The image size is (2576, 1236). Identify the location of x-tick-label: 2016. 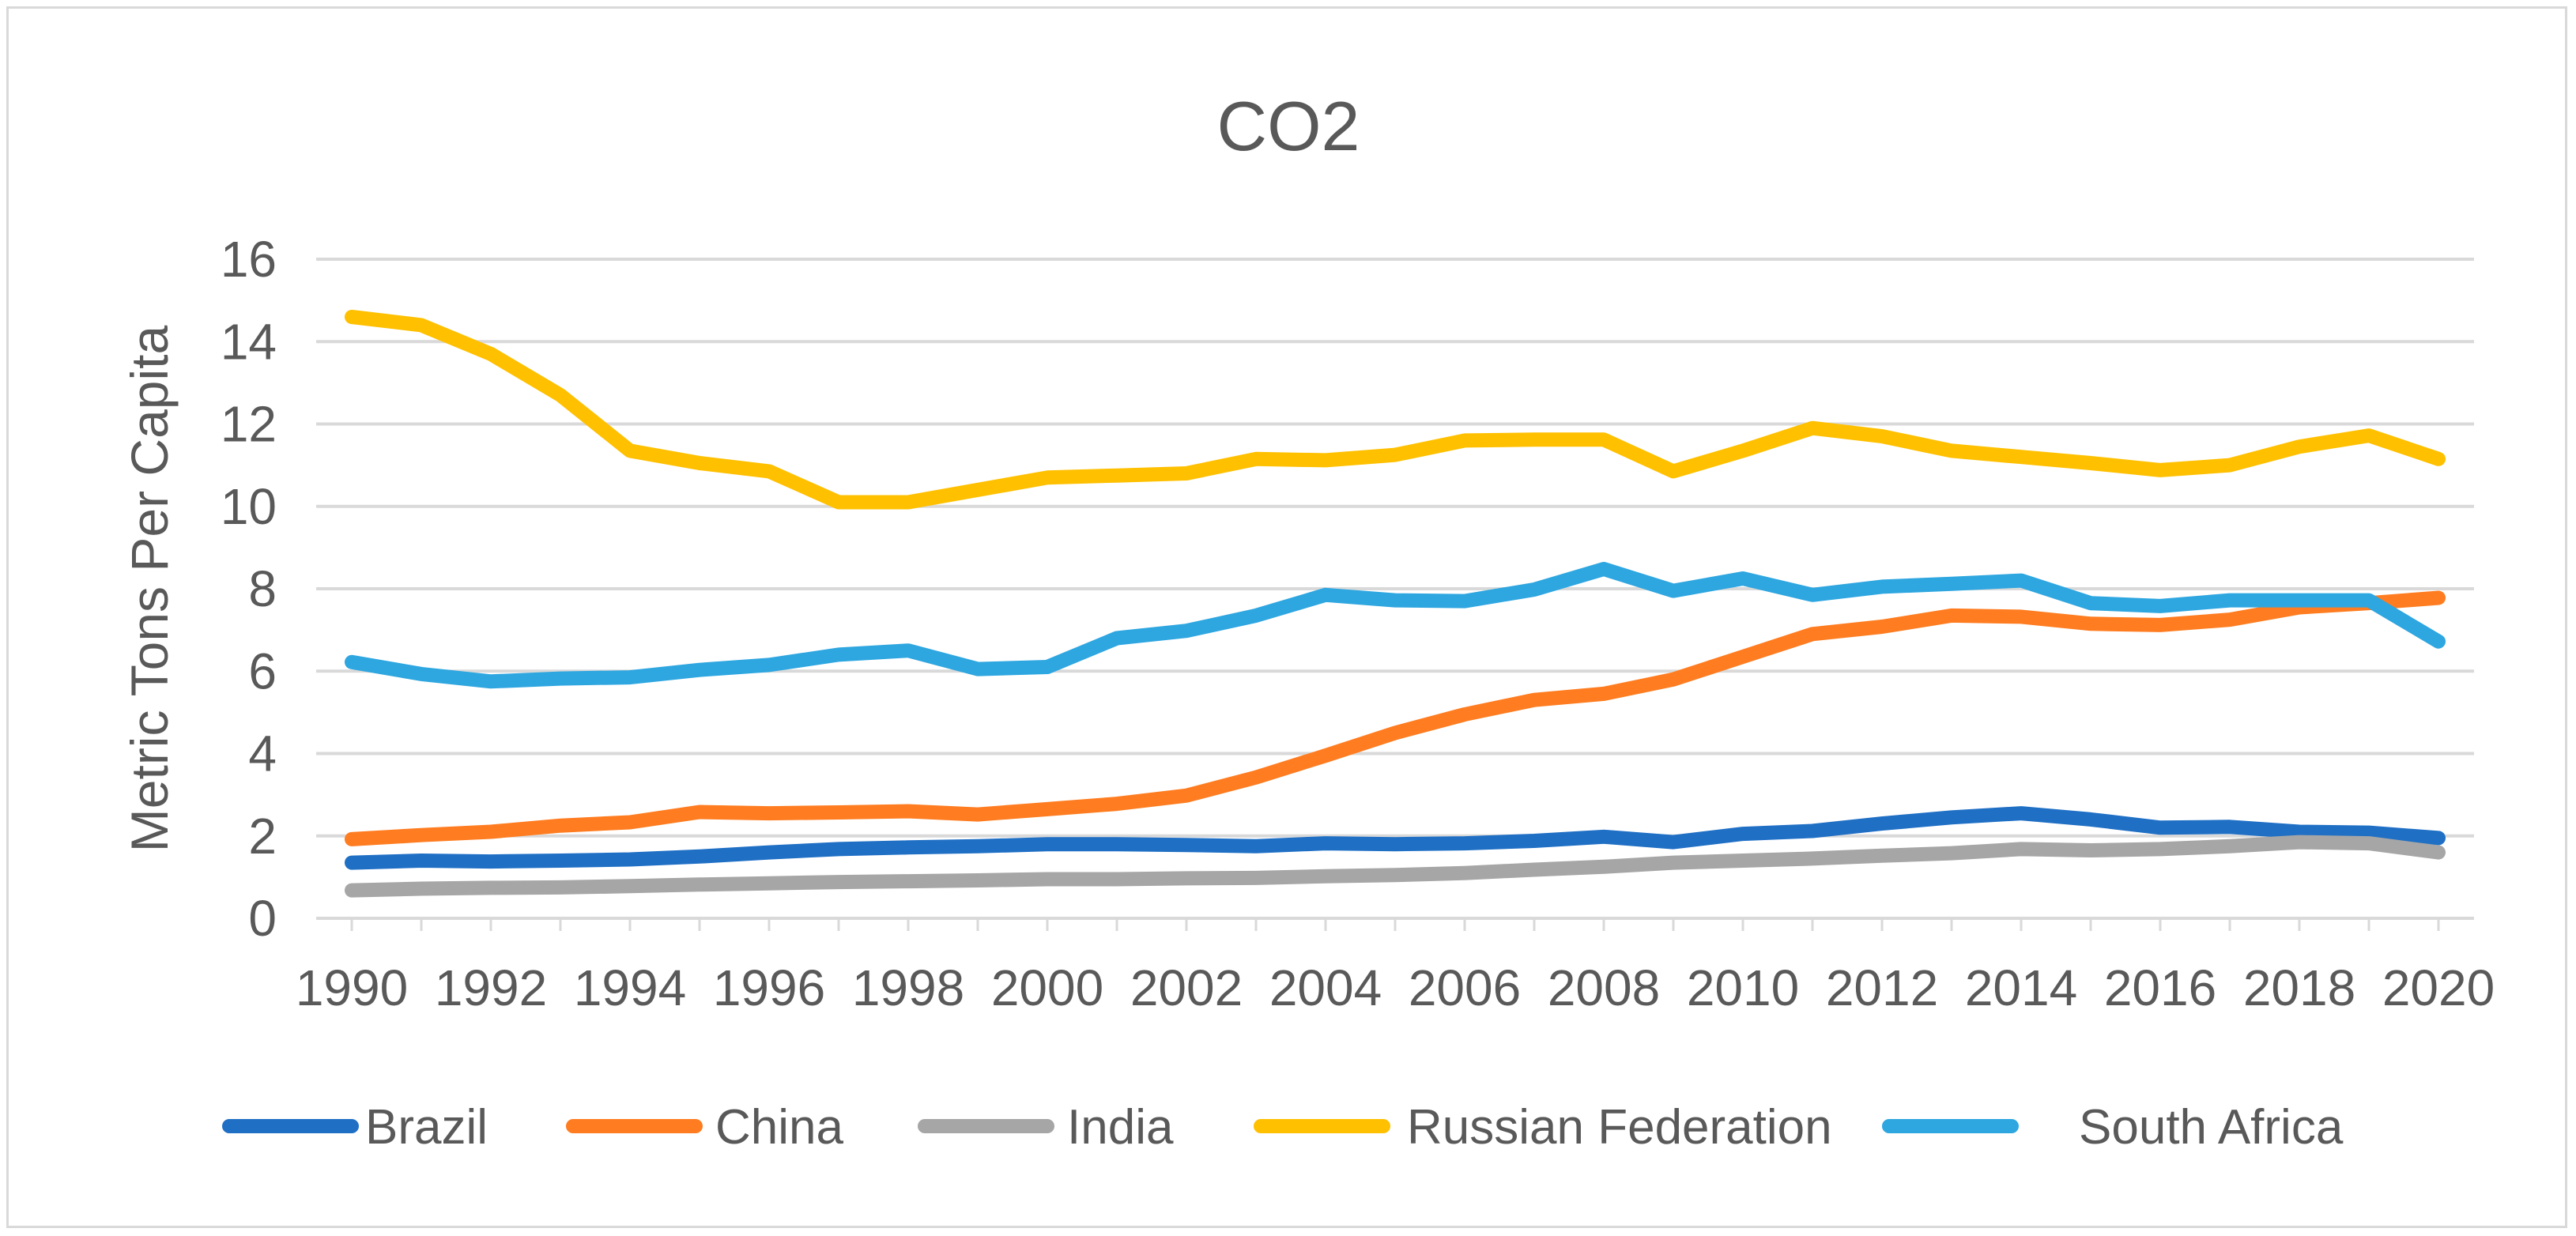
(2160, 988).